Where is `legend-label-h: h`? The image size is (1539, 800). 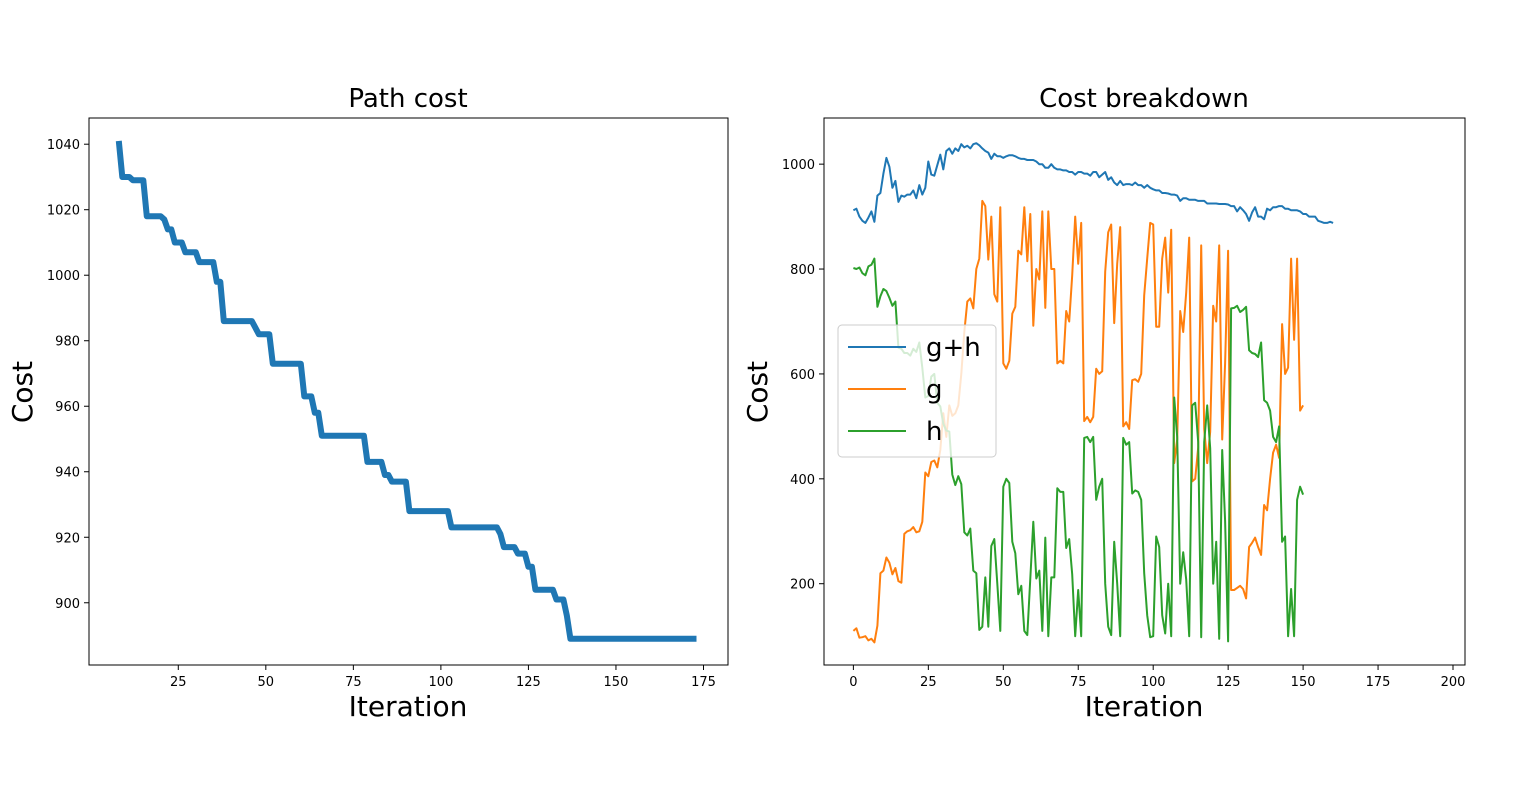 legend-label-h: h is located at coordinates (934, 432).